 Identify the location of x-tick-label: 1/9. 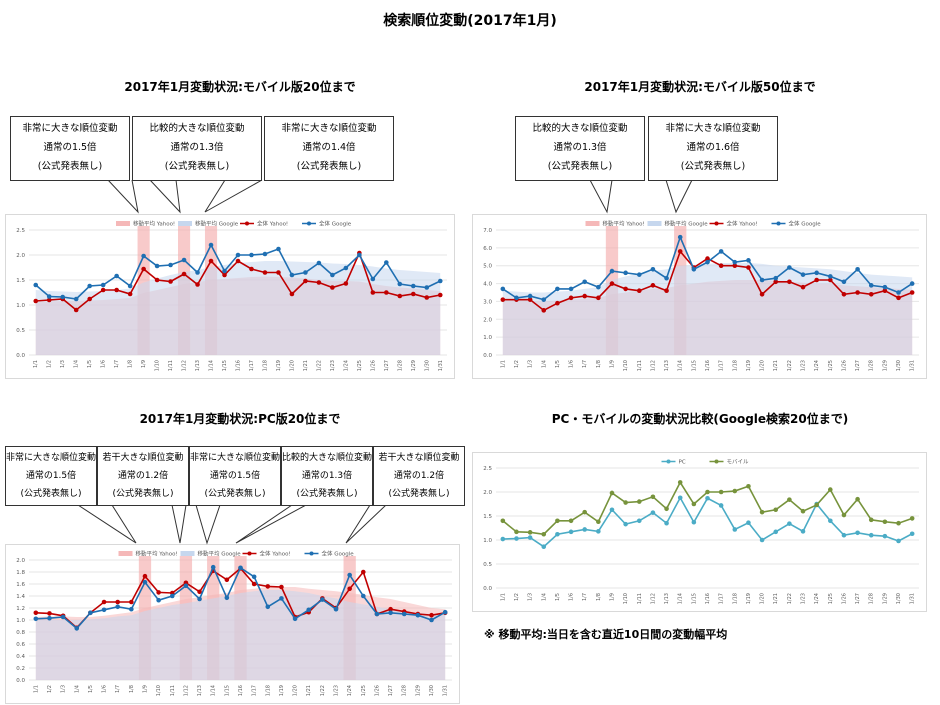
(144, 364).